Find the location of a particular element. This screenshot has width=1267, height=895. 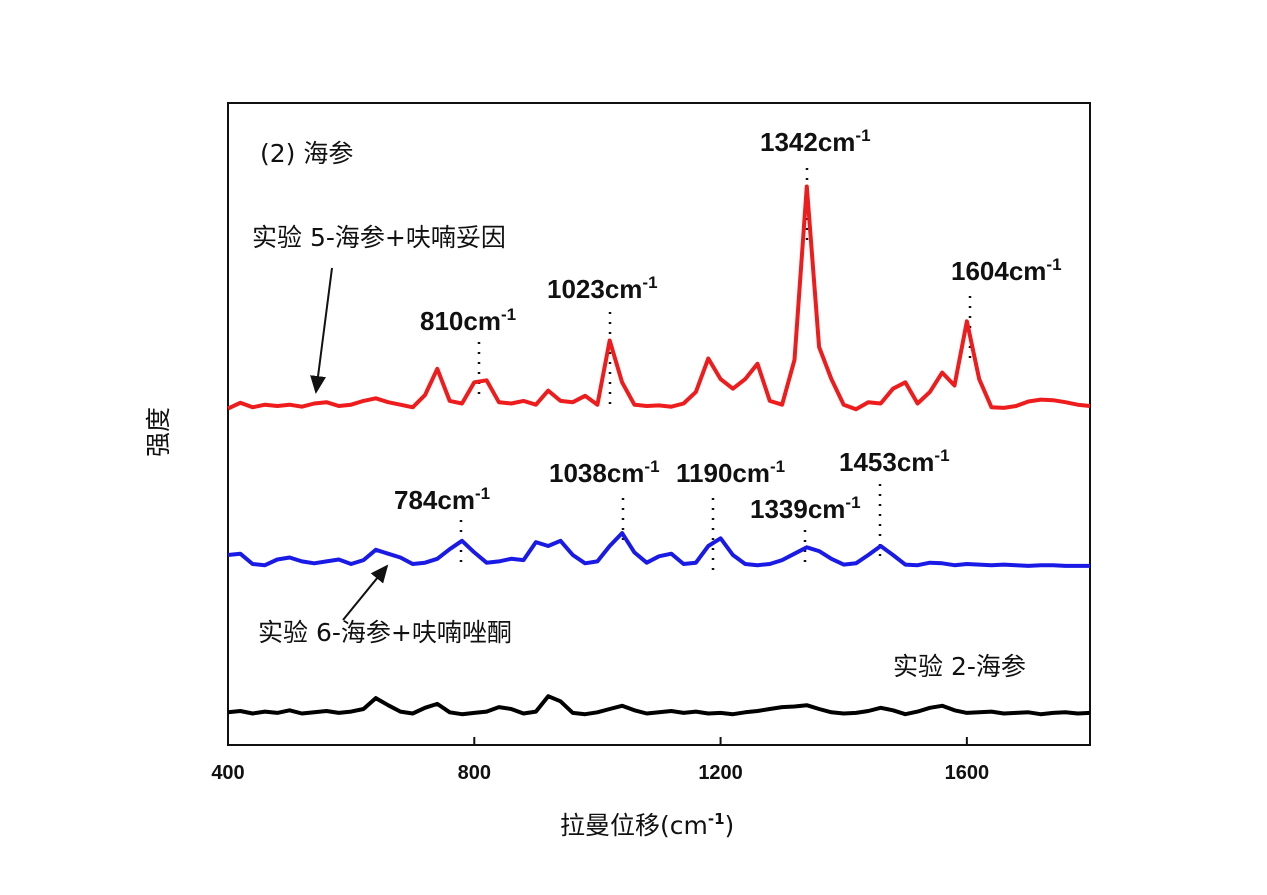

peak-label: 1023cm-1 is located at coordinates (602, 288).